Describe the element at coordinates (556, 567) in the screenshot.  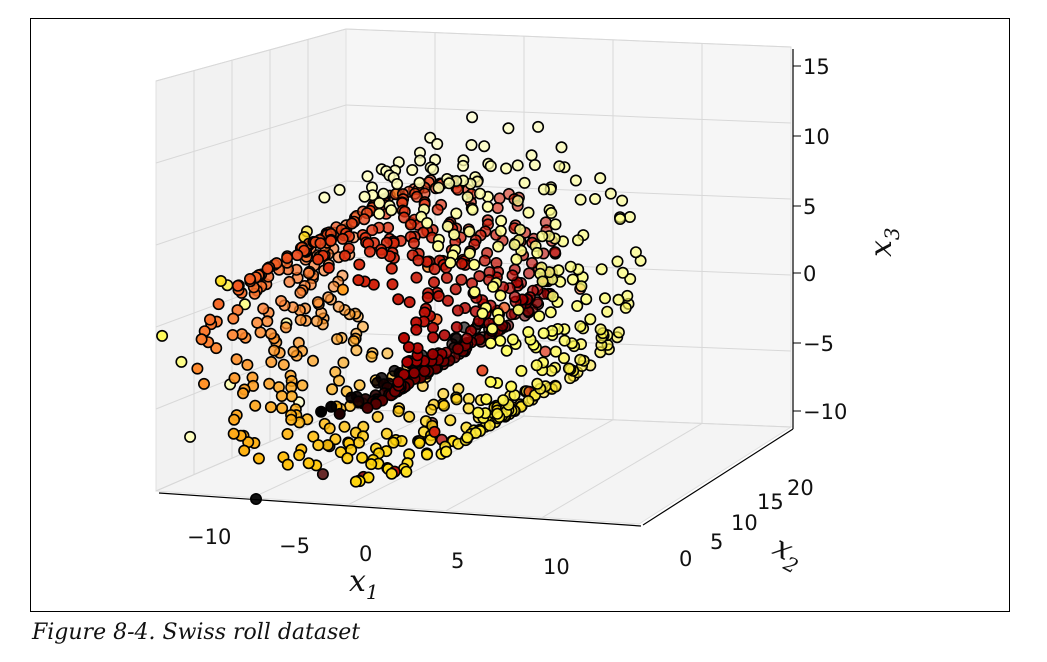
I see `x-tick-label: 10` at that location.